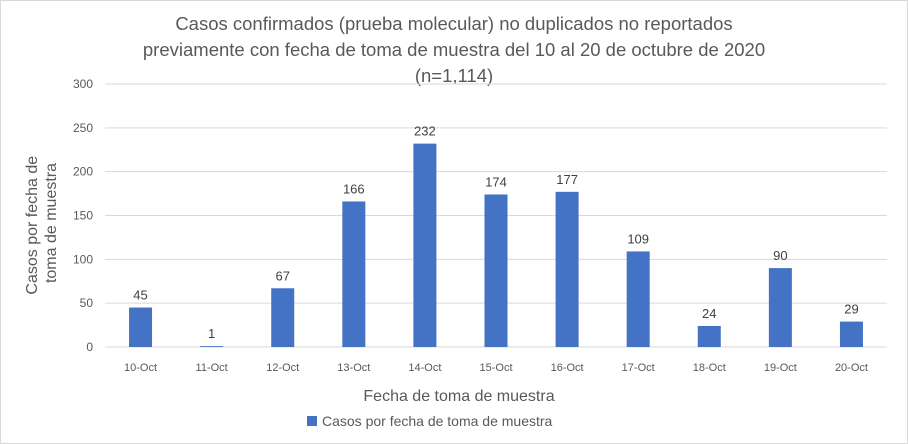 This screenshot has height=444, width=908. I want to click on x-tick-label: 12-Oct, so click(282, 368).